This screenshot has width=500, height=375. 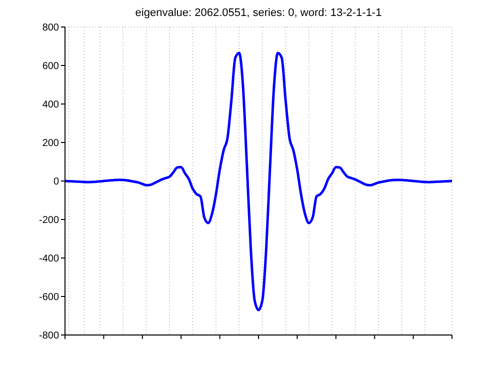 What do you see at coordinates (49, 336) in the screenshot?
I see `y-tick-label: -800` at bounding box center [49, 336].